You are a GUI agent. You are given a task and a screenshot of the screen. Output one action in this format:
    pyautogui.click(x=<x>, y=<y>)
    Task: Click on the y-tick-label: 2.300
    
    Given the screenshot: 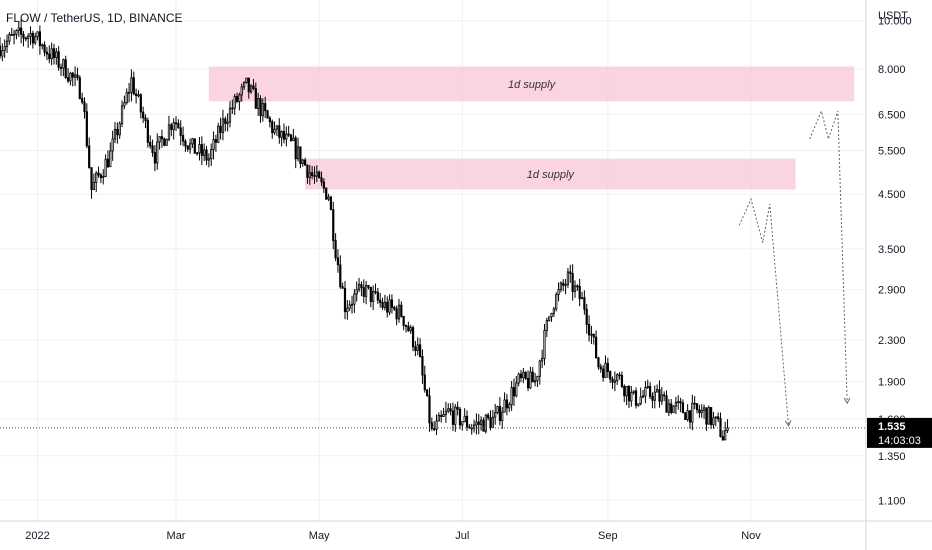 What is the action you would take?
    pyautogui.click(x=892, y=341)
    